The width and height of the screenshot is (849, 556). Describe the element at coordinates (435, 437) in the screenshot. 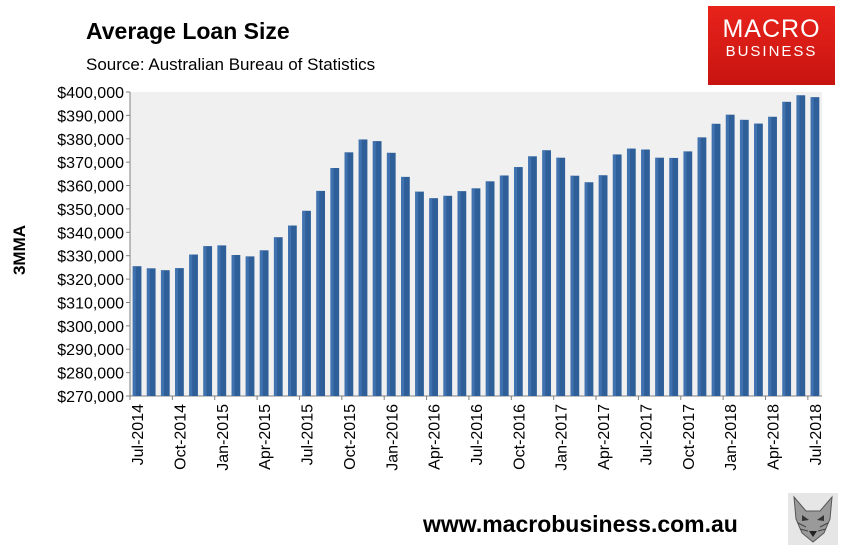

I see `x-tick-label: Apr-2016` at that location.